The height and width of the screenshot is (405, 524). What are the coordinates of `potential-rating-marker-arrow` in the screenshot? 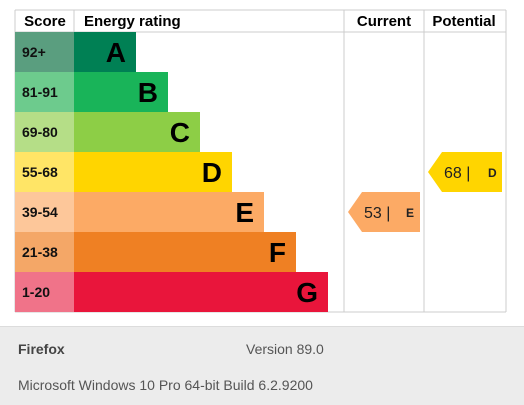 It's located at (465, 172).